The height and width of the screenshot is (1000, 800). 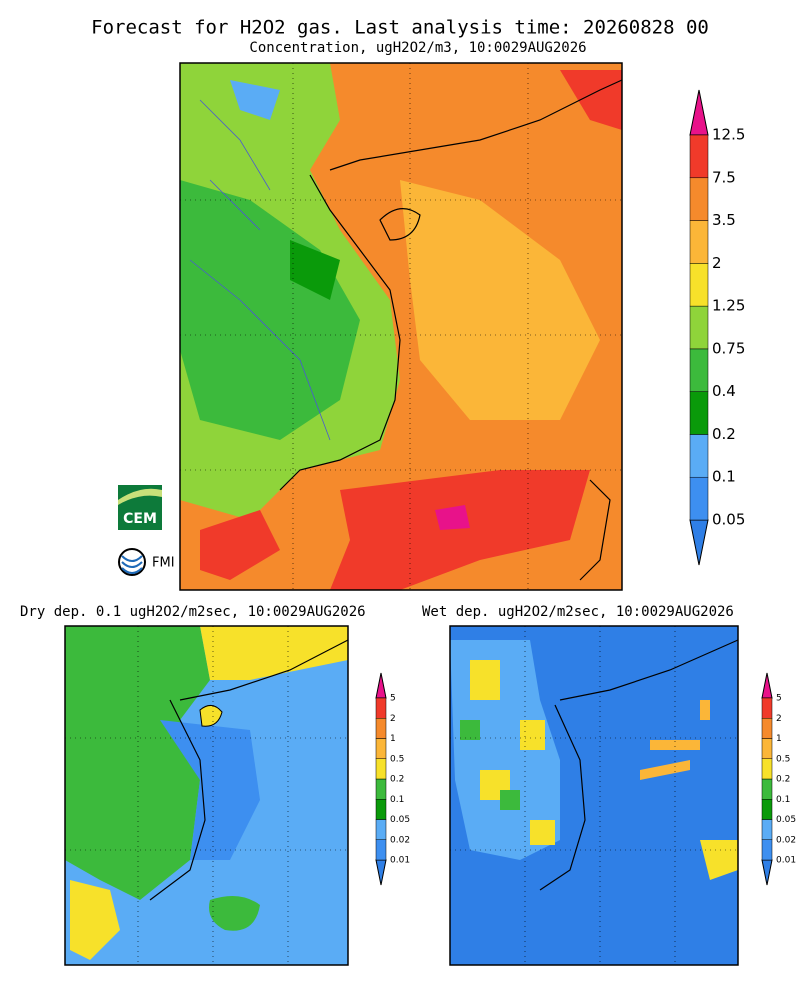 I want to click on colorbar-label: 7.5, so click(x=724, y=177).